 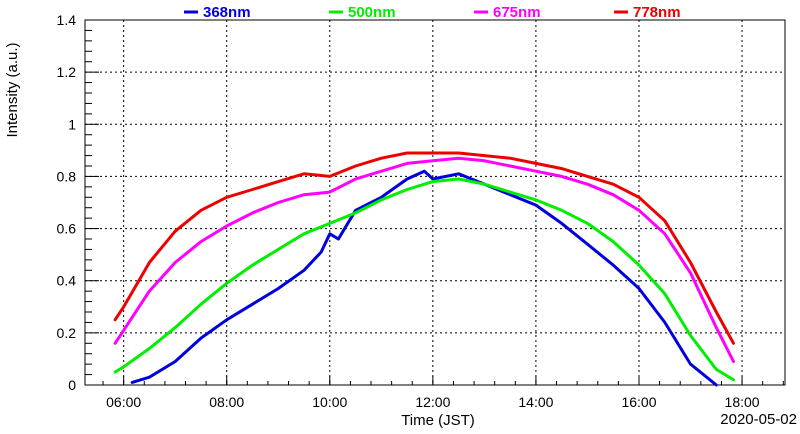 I want to click on y-tick-label: 0.6, so click(x=67, y=229).